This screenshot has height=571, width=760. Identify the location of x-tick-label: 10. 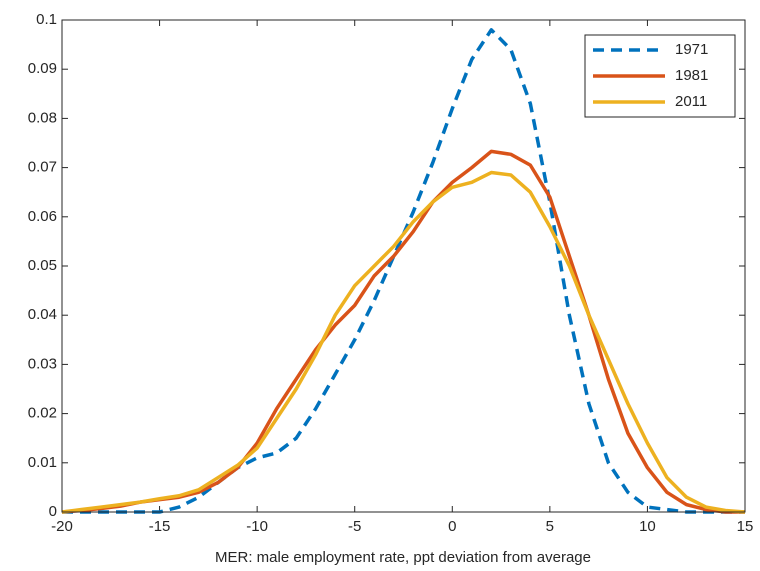
(647, 526).